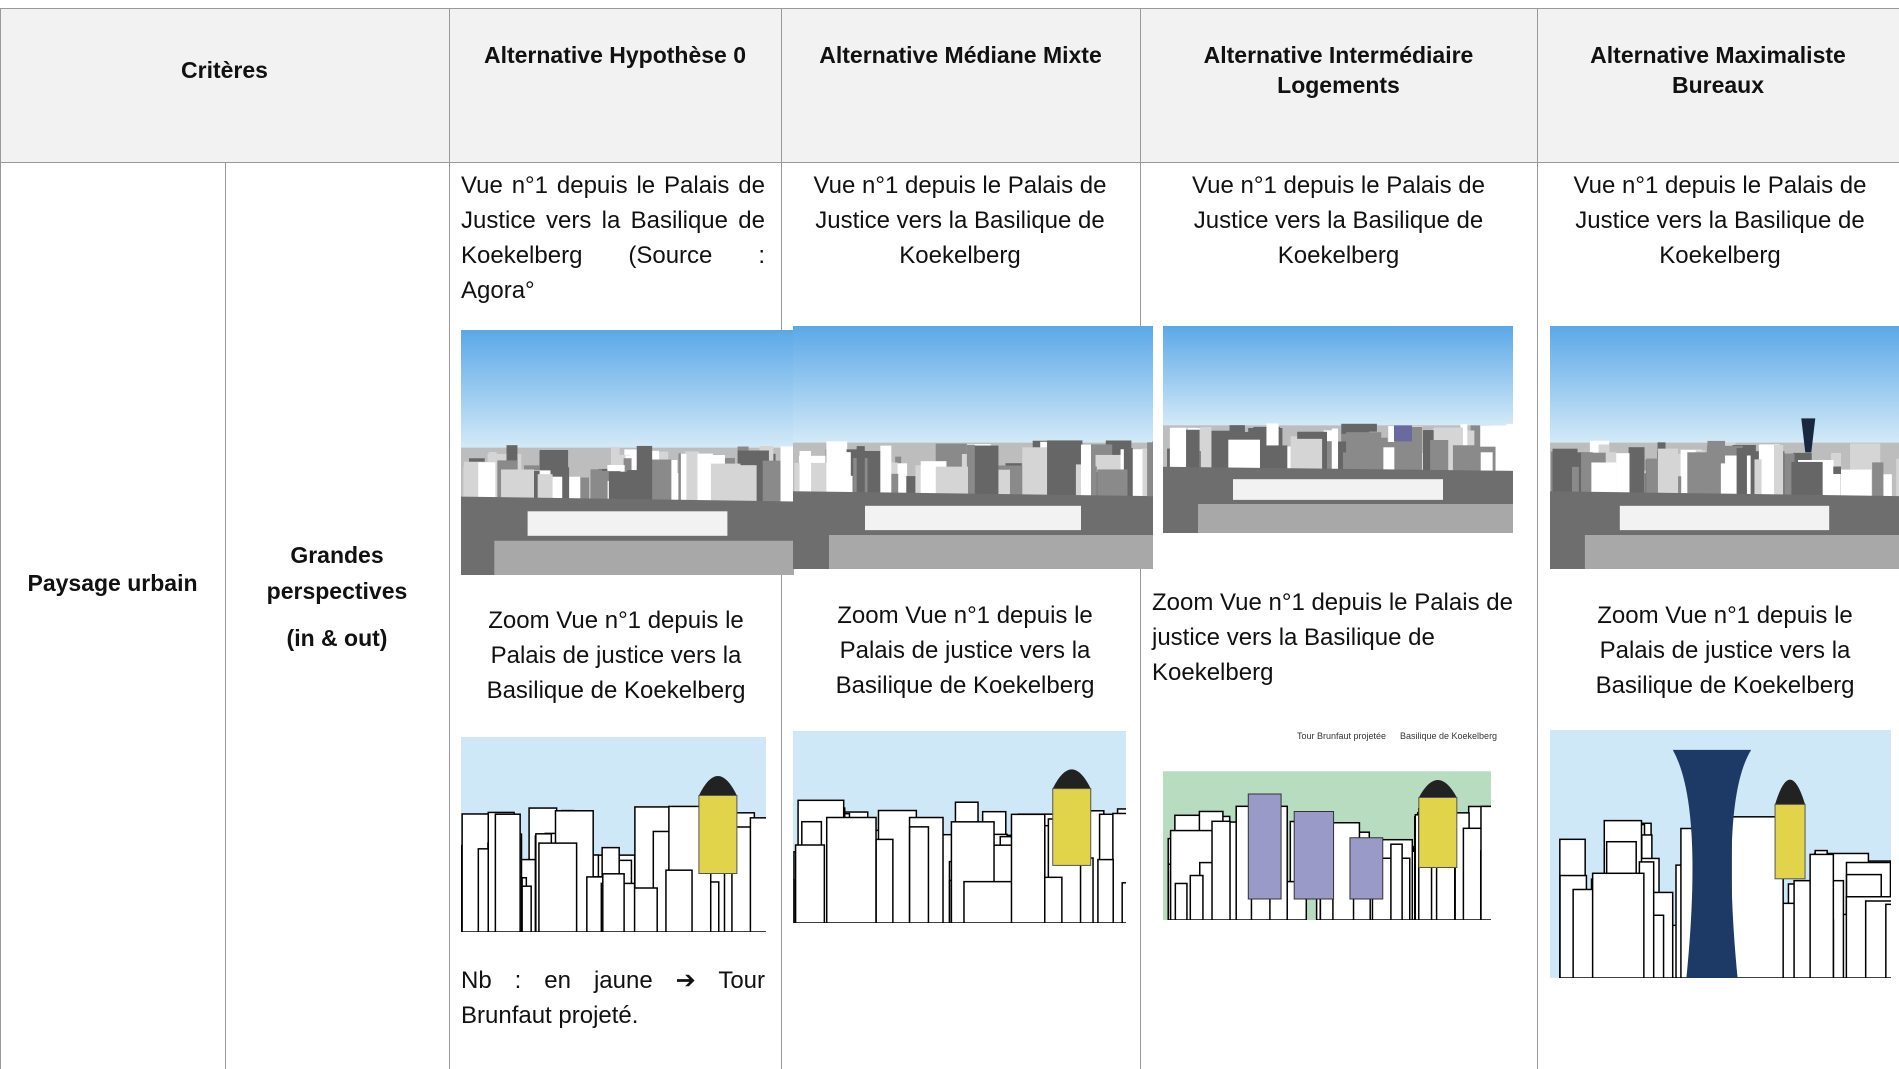 This screenshot has width=1899, height=1069. What do you see at coordinates (960, 55) in the screenshot?
I see `alternative-header: Alternative Médiane Mixte` at bounding box center [960, 55].